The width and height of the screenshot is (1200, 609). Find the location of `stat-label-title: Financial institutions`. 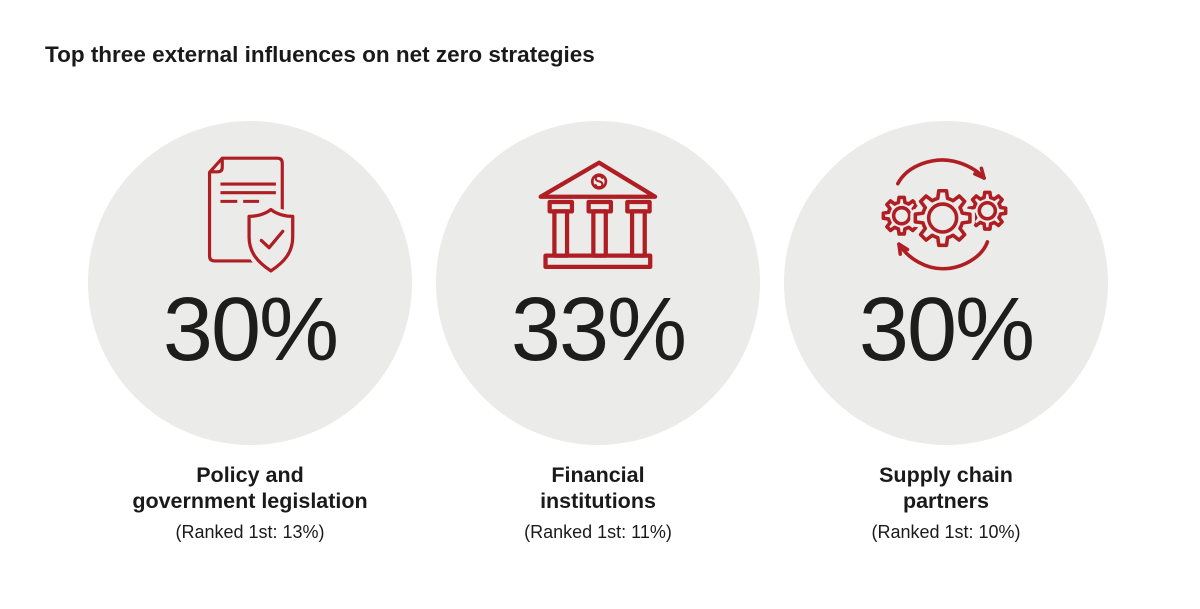

stat-label-title: Financial institutions is located at coordinates (598, 488).